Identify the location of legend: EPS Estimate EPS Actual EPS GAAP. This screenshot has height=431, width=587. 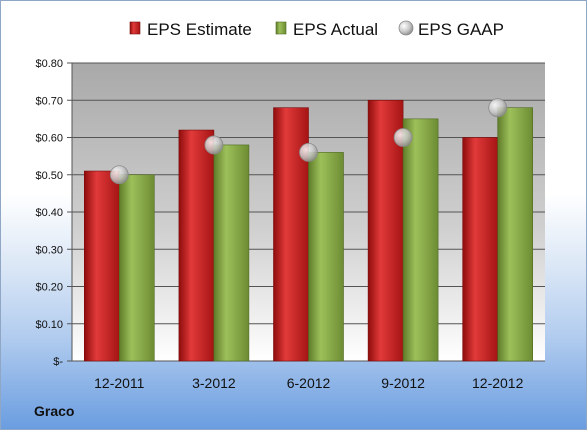
(316, 29).